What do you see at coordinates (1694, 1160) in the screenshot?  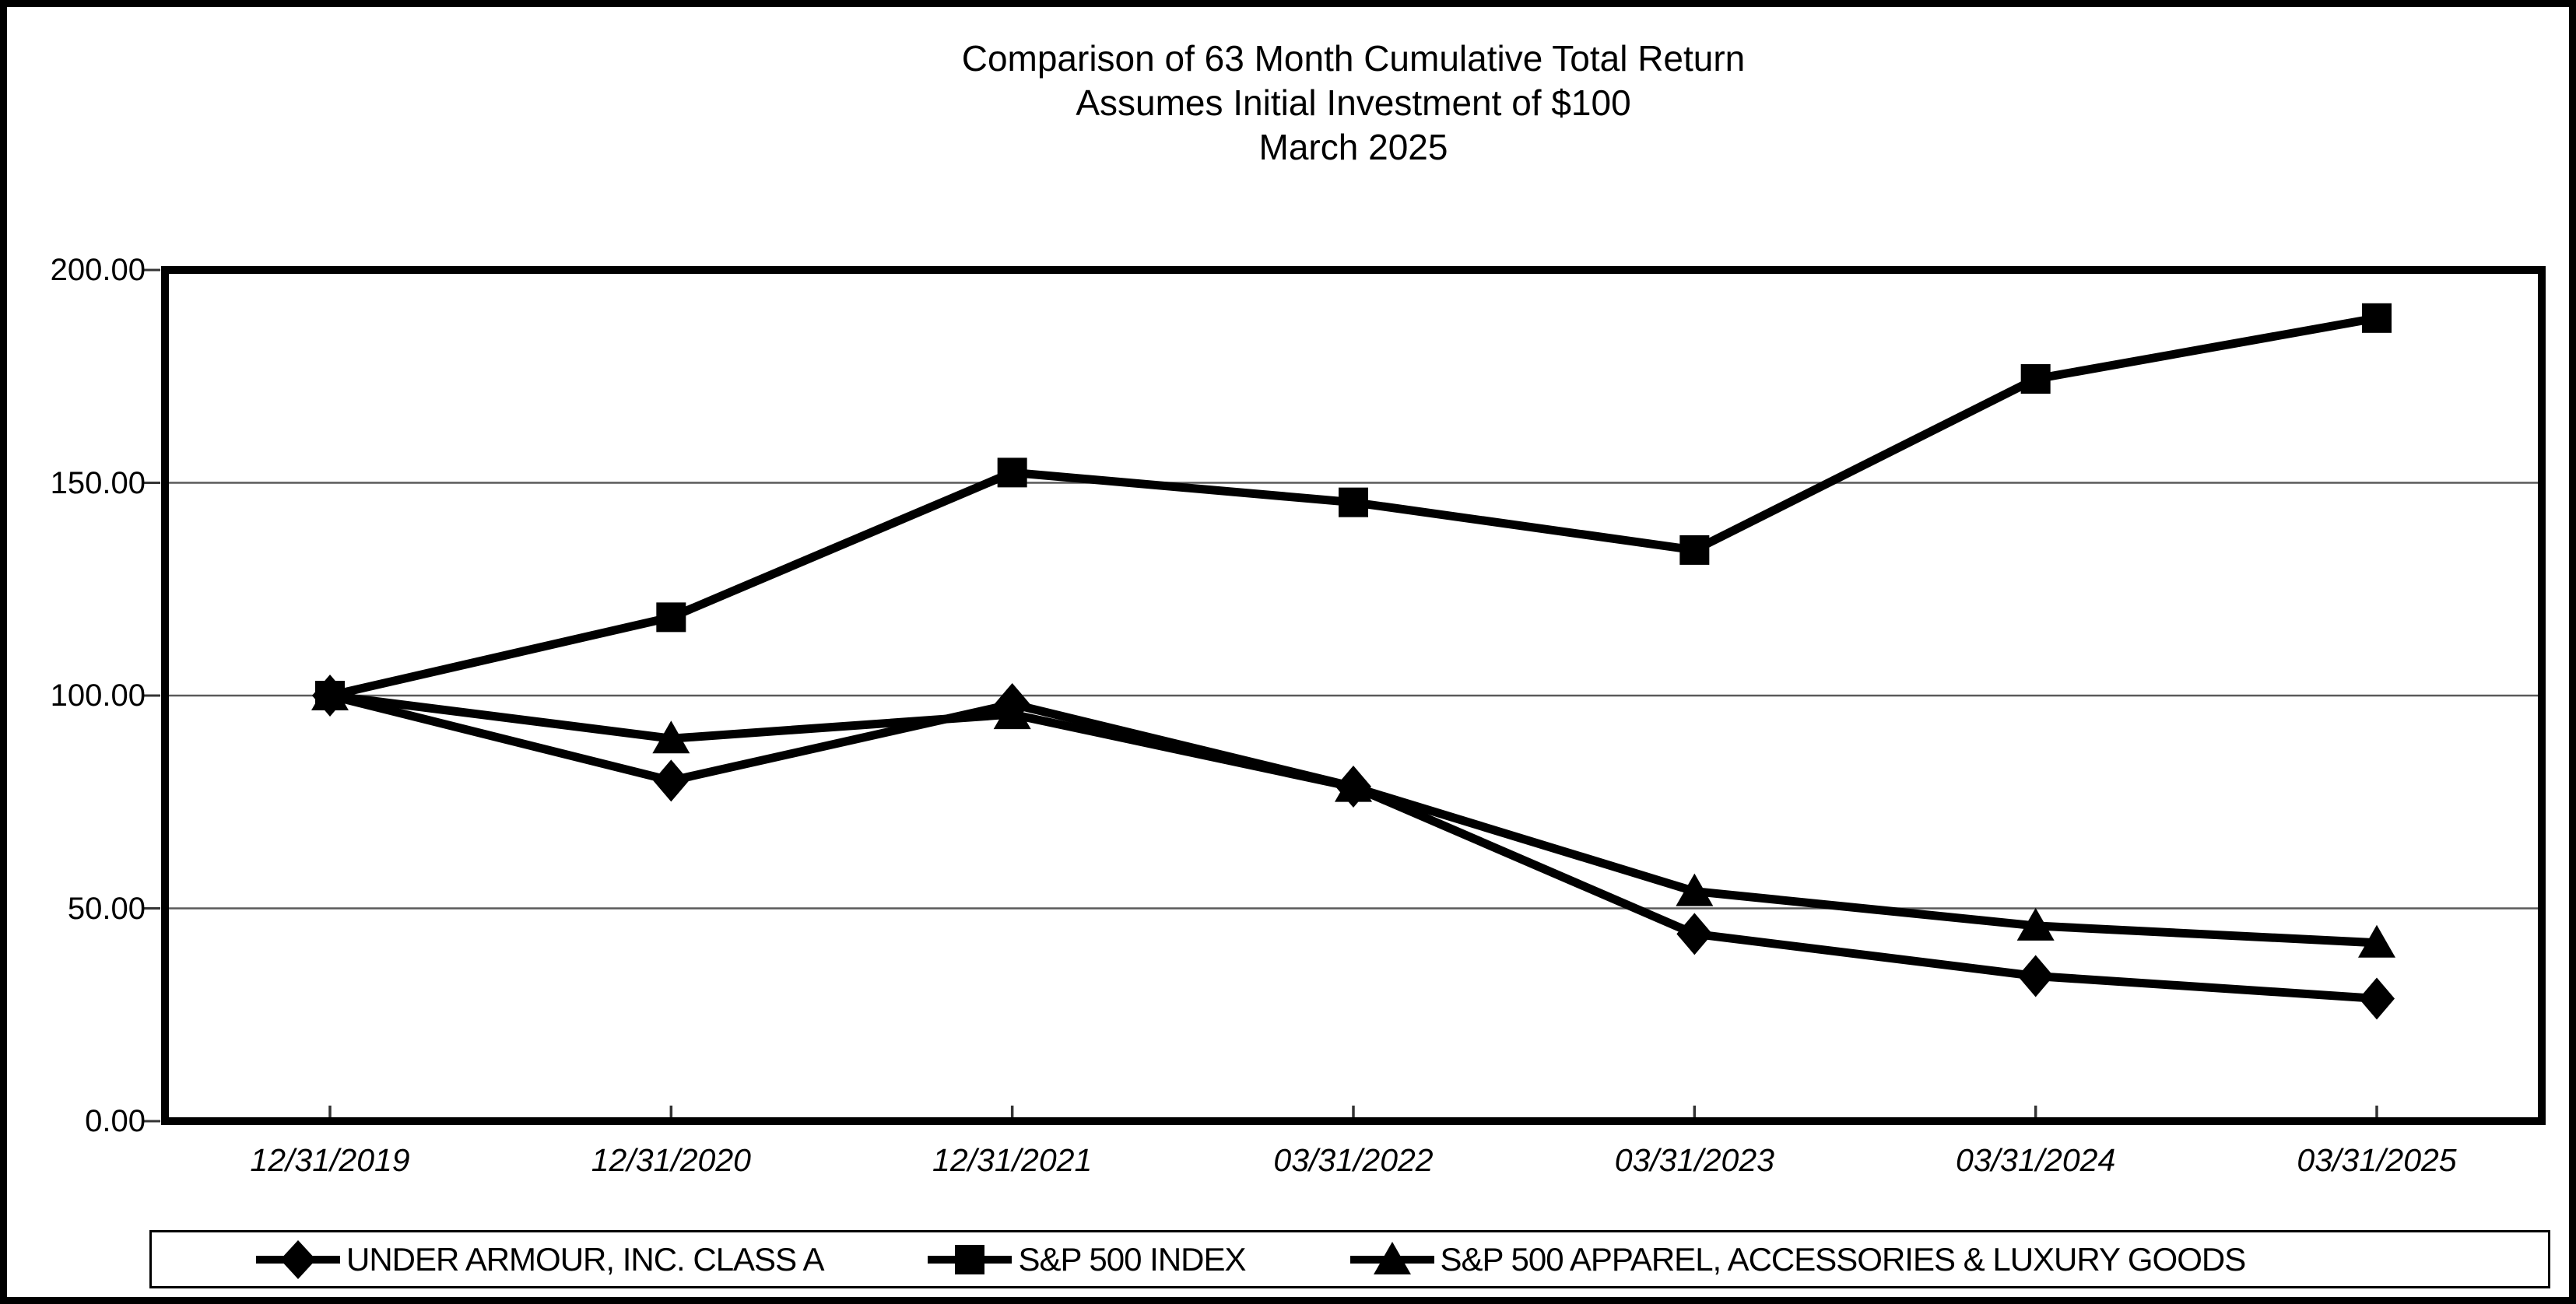 I see `x-axis-tick-label: 03/31/2023` at bounding box center [1694, 1160].